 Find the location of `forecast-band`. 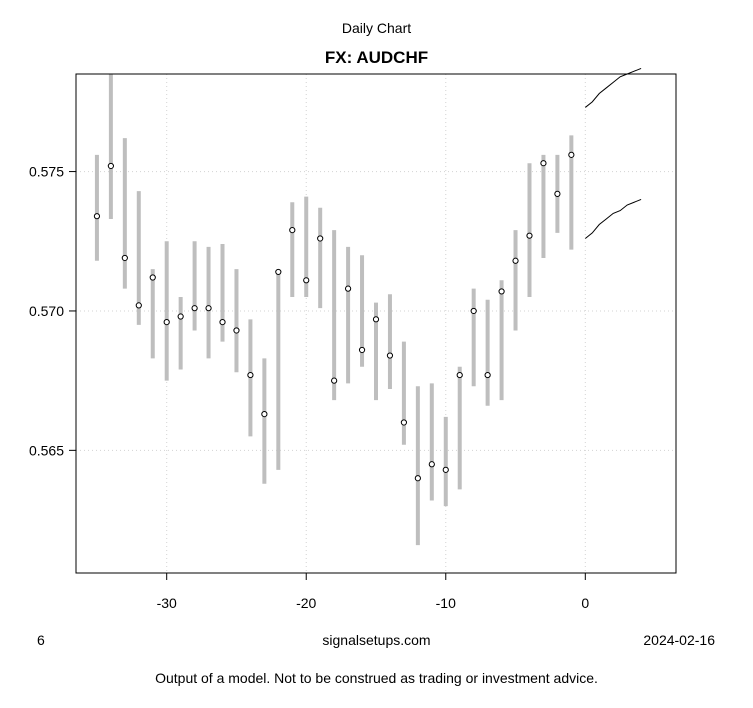

forecast-band is located at coordinates (613, 153).